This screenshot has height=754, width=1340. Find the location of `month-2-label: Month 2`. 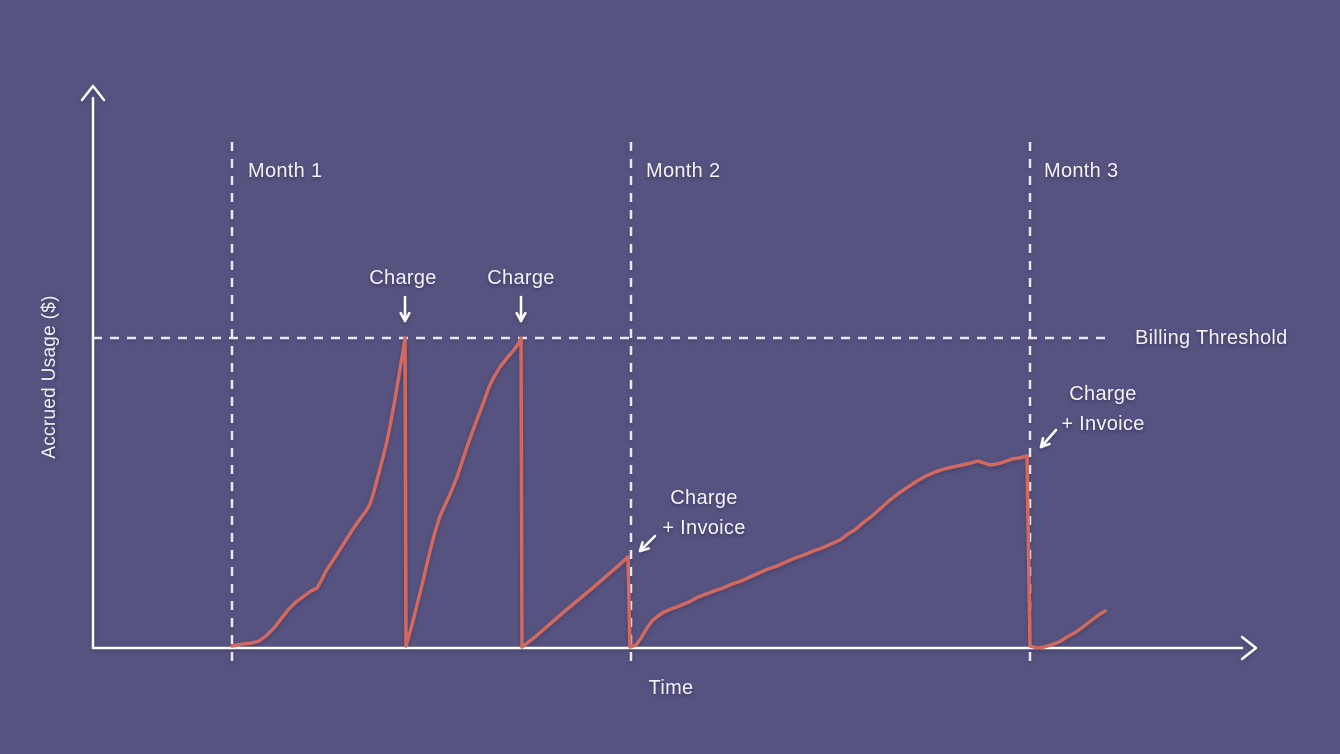

month-2-label: Month 2 is located at coordinates (683, 171).